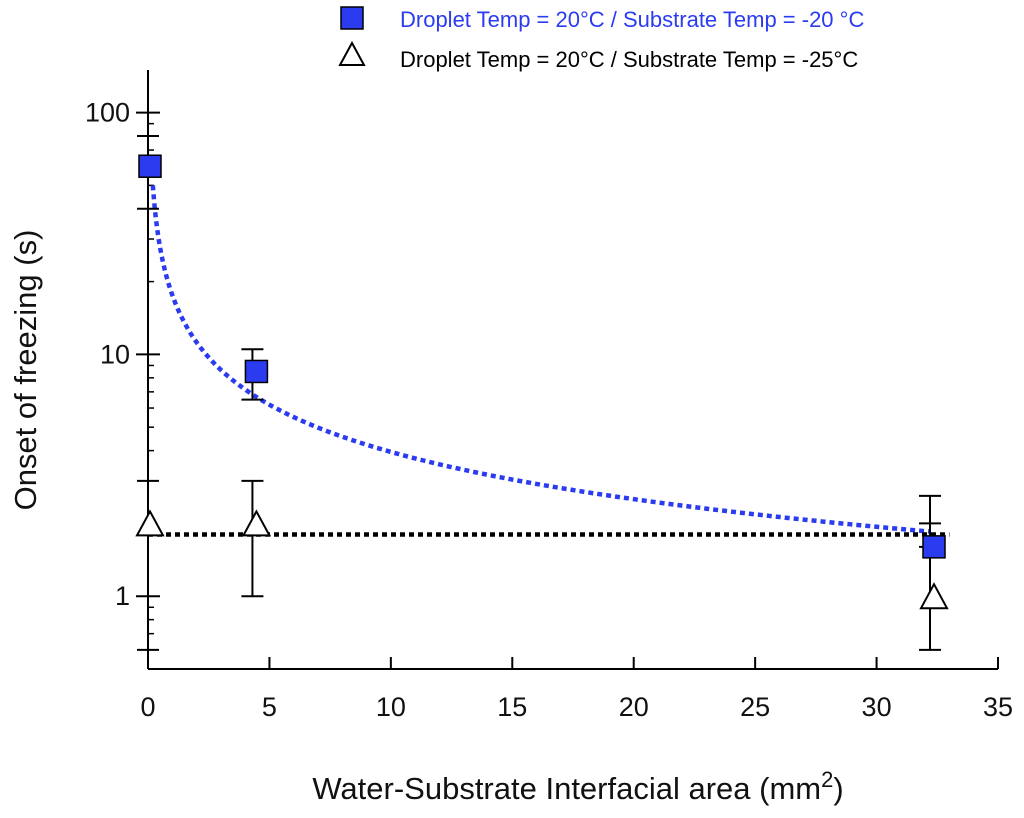 This screenshot has height=818, width=1024. What do you see at coordinates (107, 113) in the screenshot?
I see `y-tick-label: 100` at bounding box center [107, 113].